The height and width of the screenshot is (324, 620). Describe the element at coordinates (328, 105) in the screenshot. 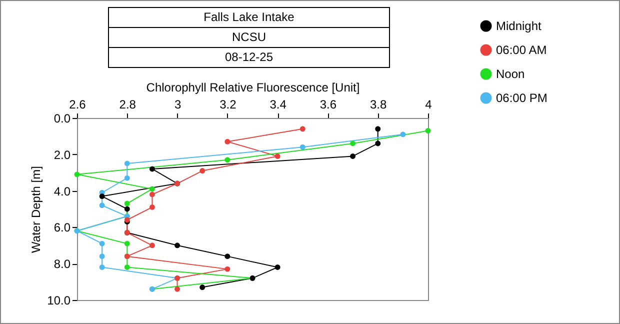

I see `x-tick-label: 3.6` at that location.